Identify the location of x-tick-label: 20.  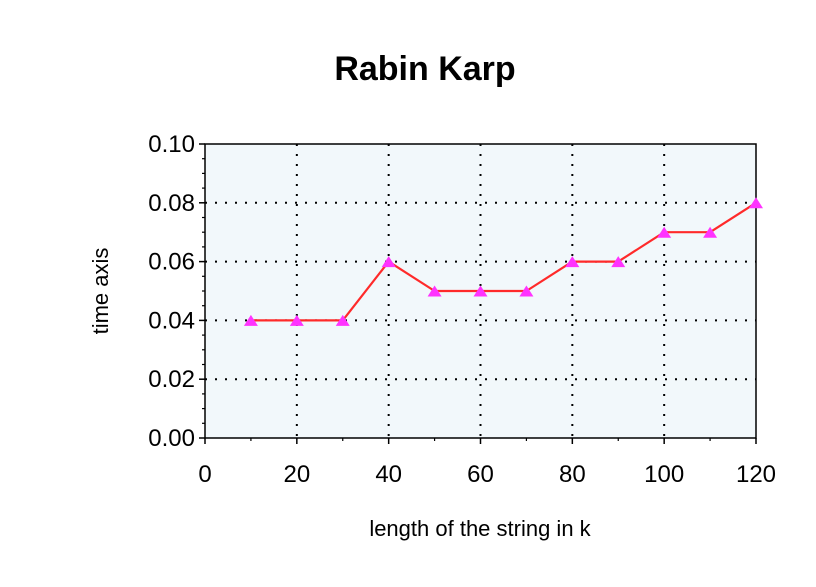
(296, 474).